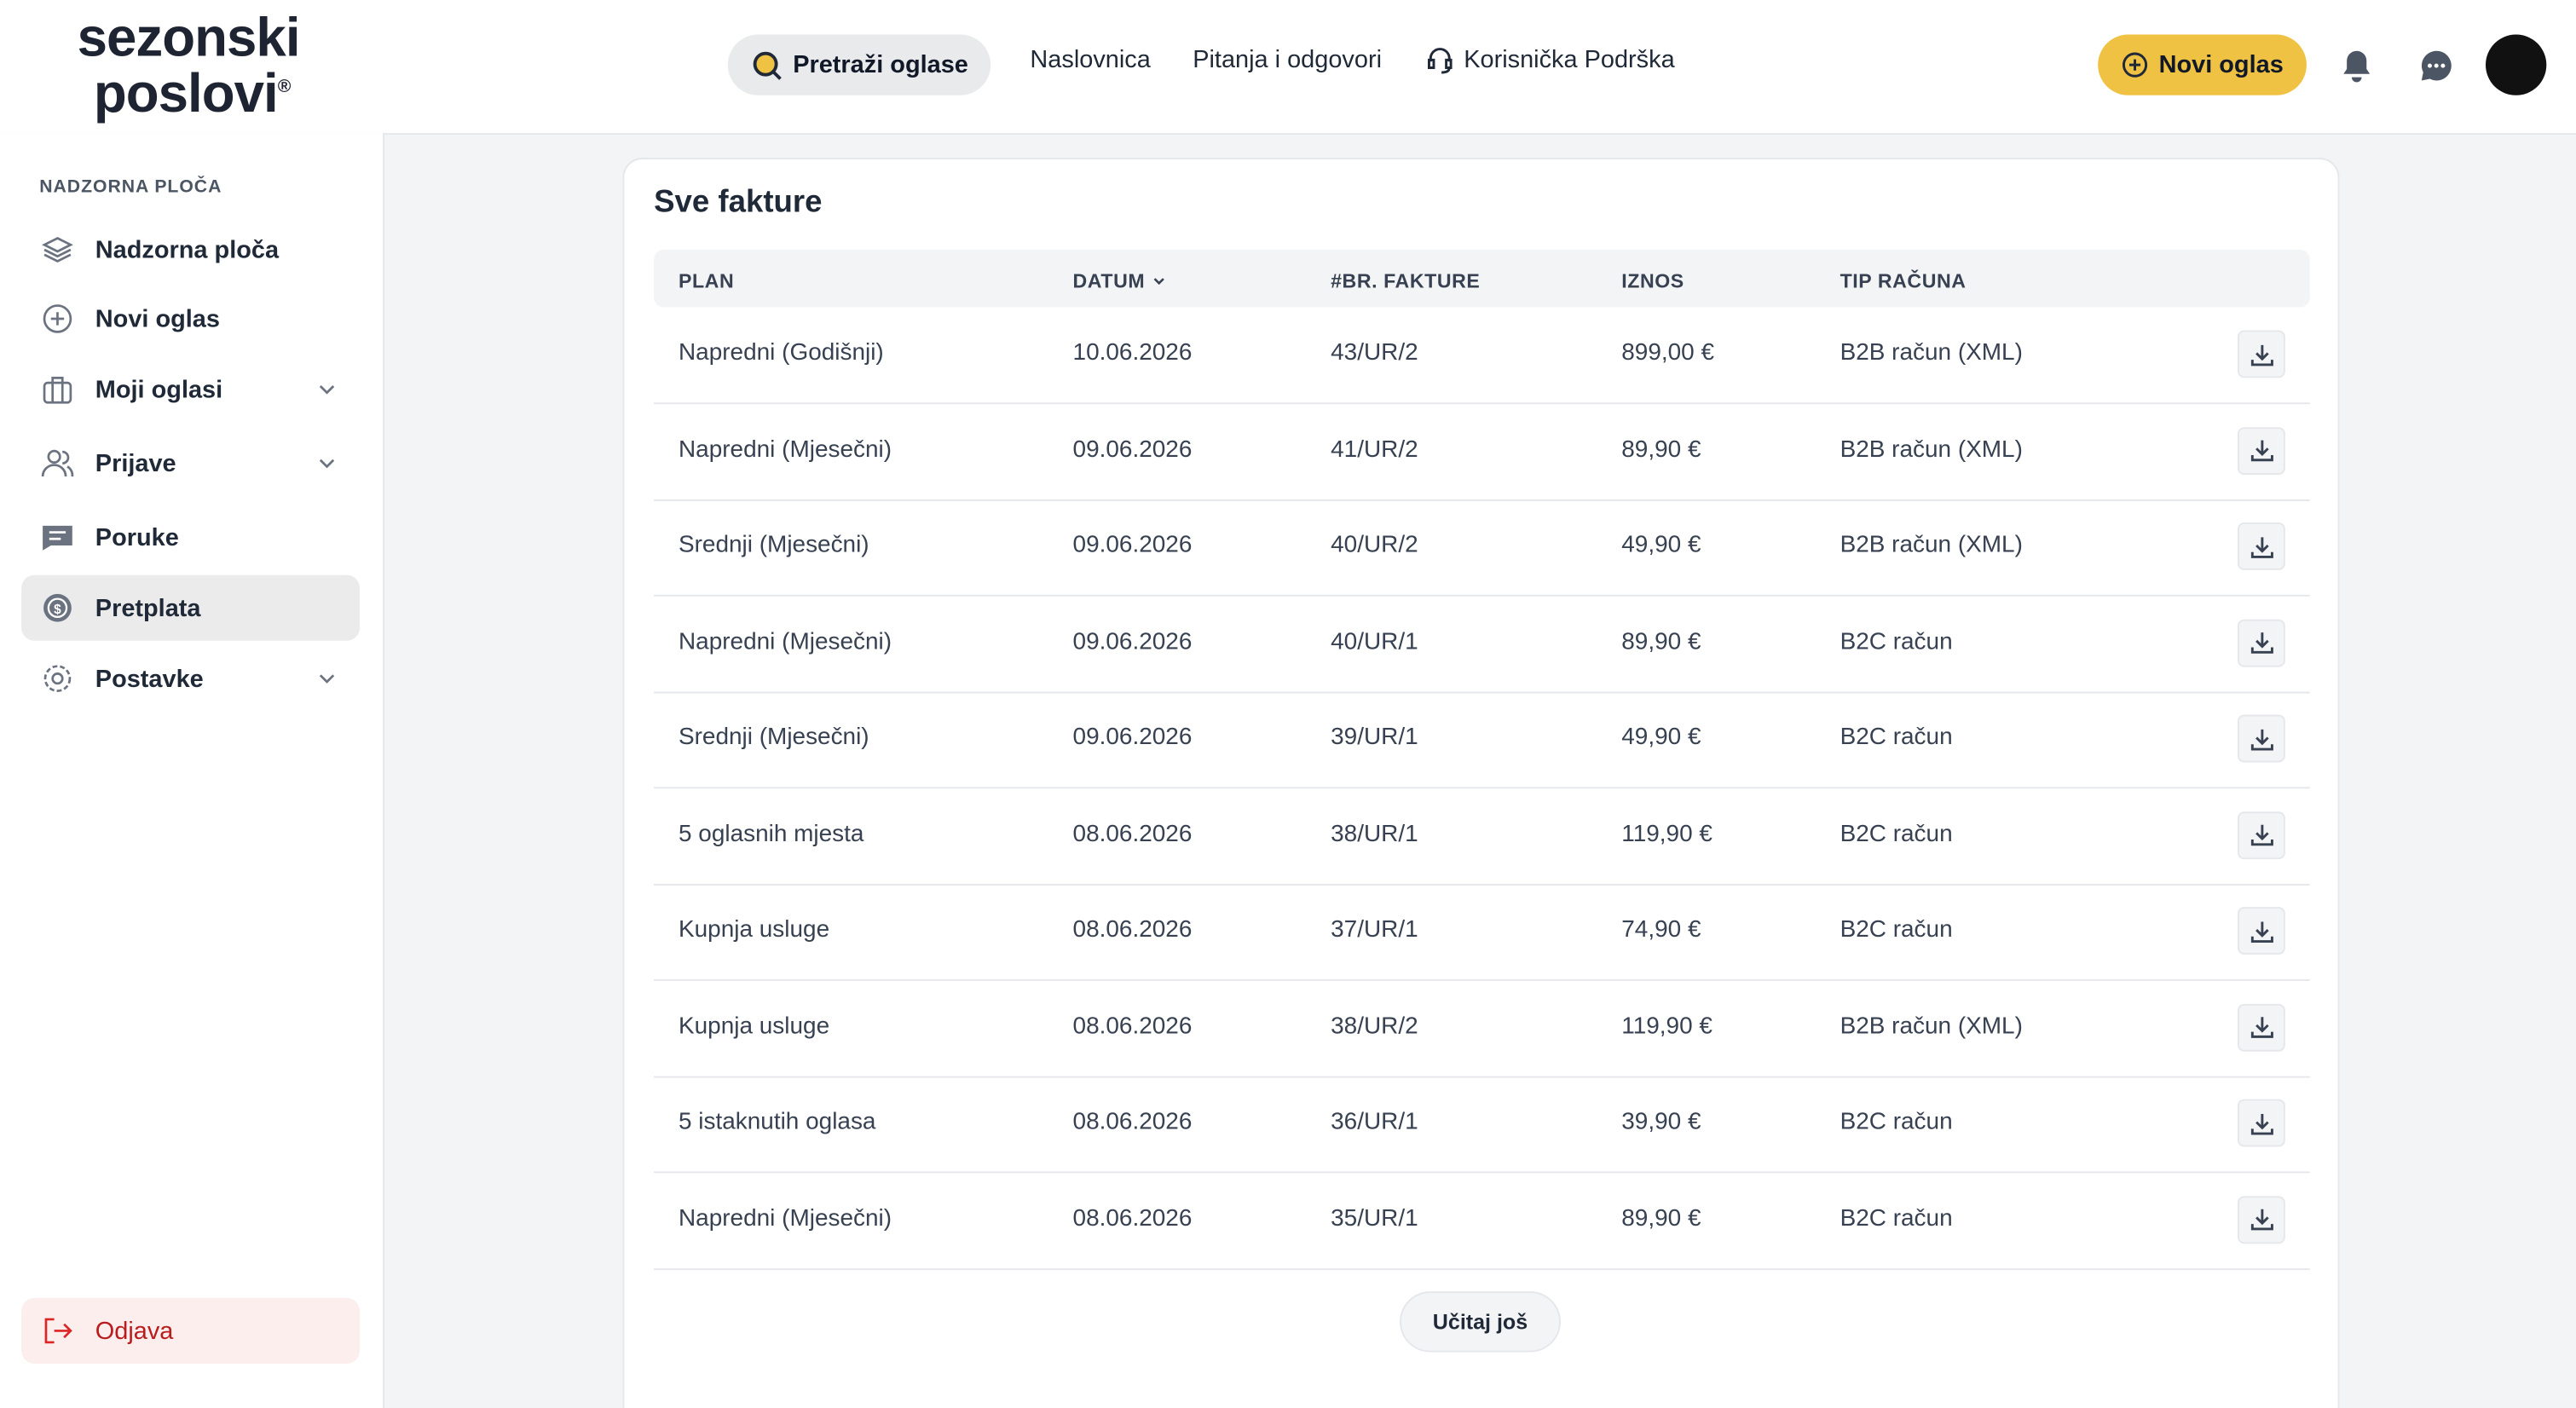 This screenshot has height=1408, width=2576. I want to click on sidebar-item: Postavke, so click(190, 679).